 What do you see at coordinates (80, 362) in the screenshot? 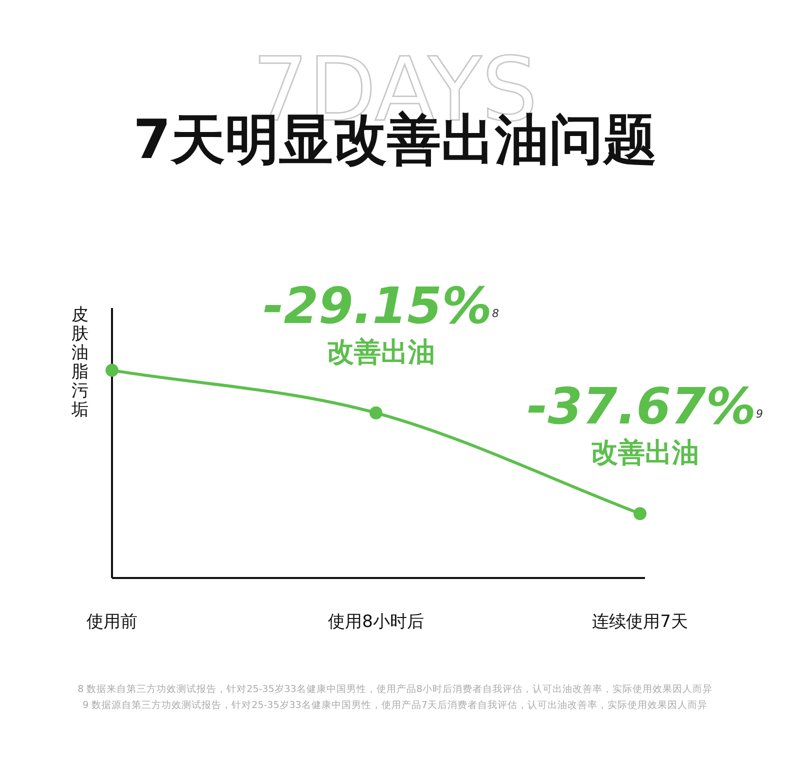
I see `ylabel: 皮肤油脂污垢` at bounding box center [80, 362].